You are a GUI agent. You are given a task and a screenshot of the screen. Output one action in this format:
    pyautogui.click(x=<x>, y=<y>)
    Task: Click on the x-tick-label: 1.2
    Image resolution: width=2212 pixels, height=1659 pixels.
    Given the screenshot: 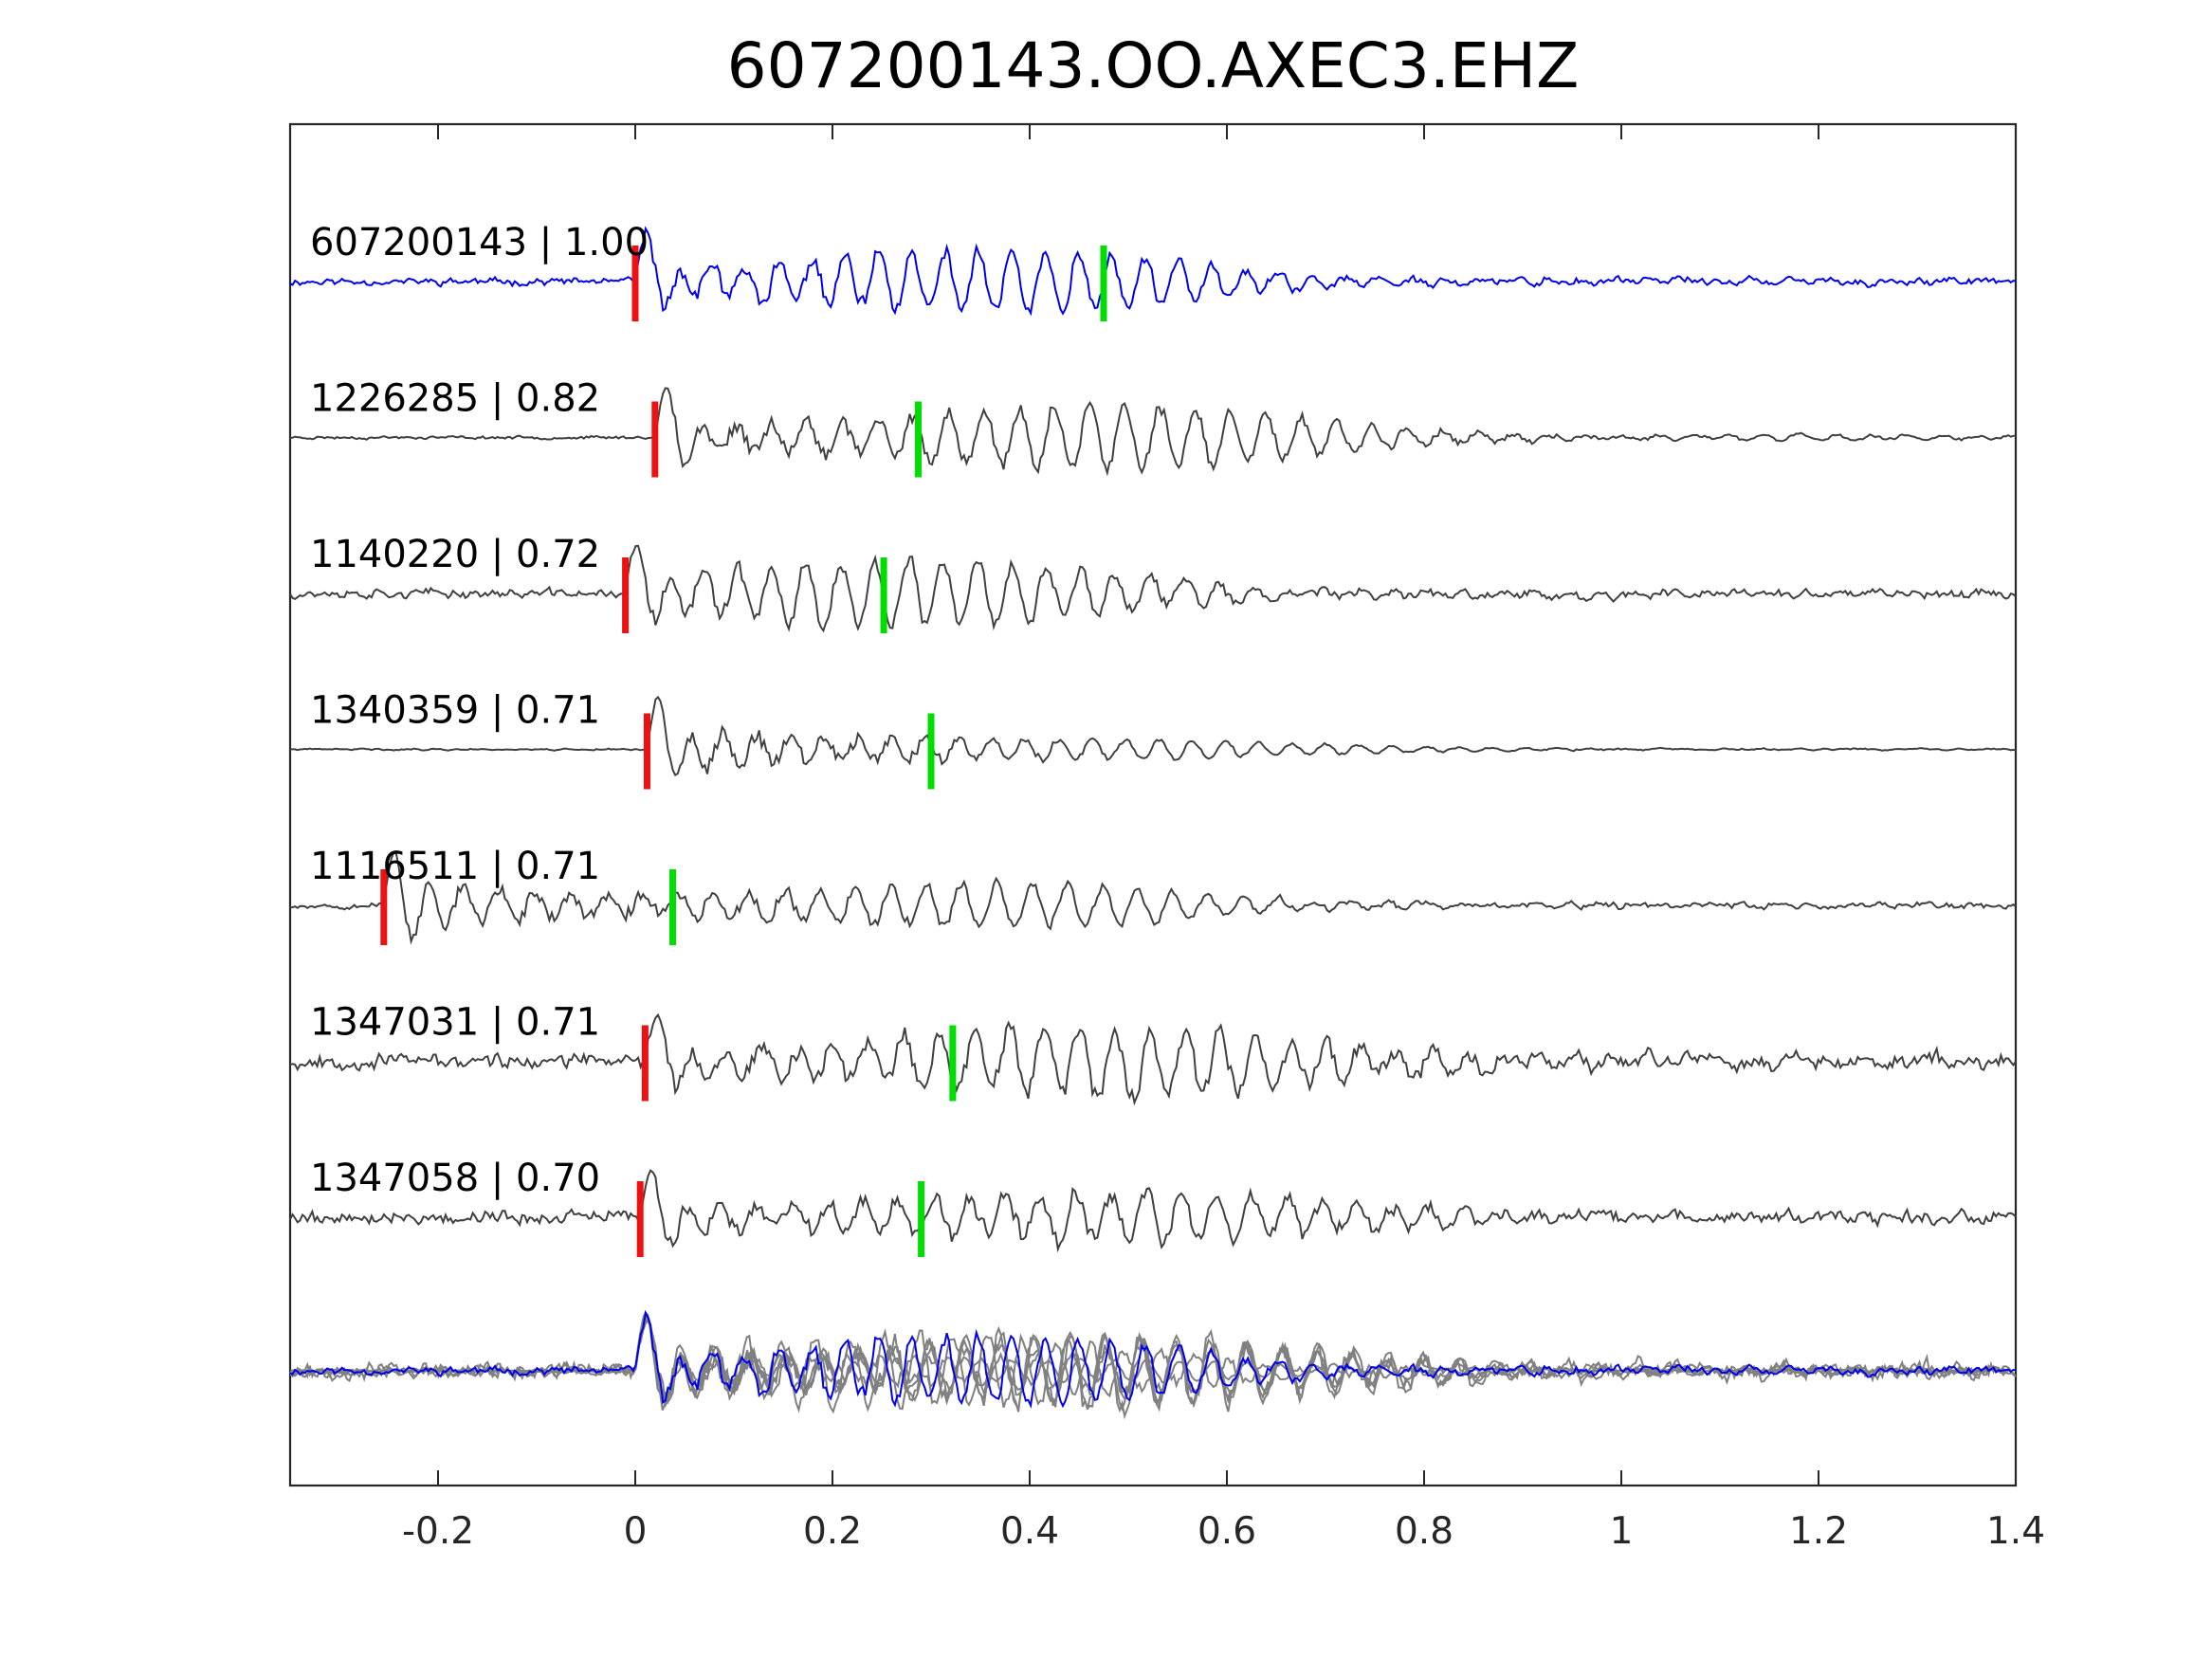 What is the action you would take?
    pyautogui.click(x=1818, y=1531)
    